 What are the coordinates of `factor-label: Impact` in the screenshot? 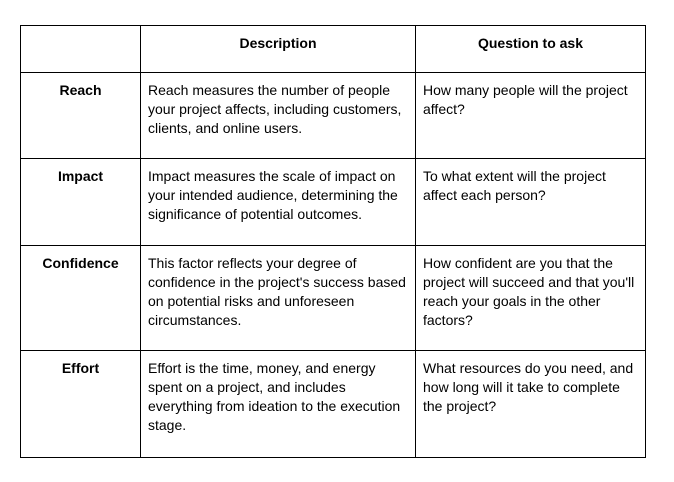 It's located at (80, 202).